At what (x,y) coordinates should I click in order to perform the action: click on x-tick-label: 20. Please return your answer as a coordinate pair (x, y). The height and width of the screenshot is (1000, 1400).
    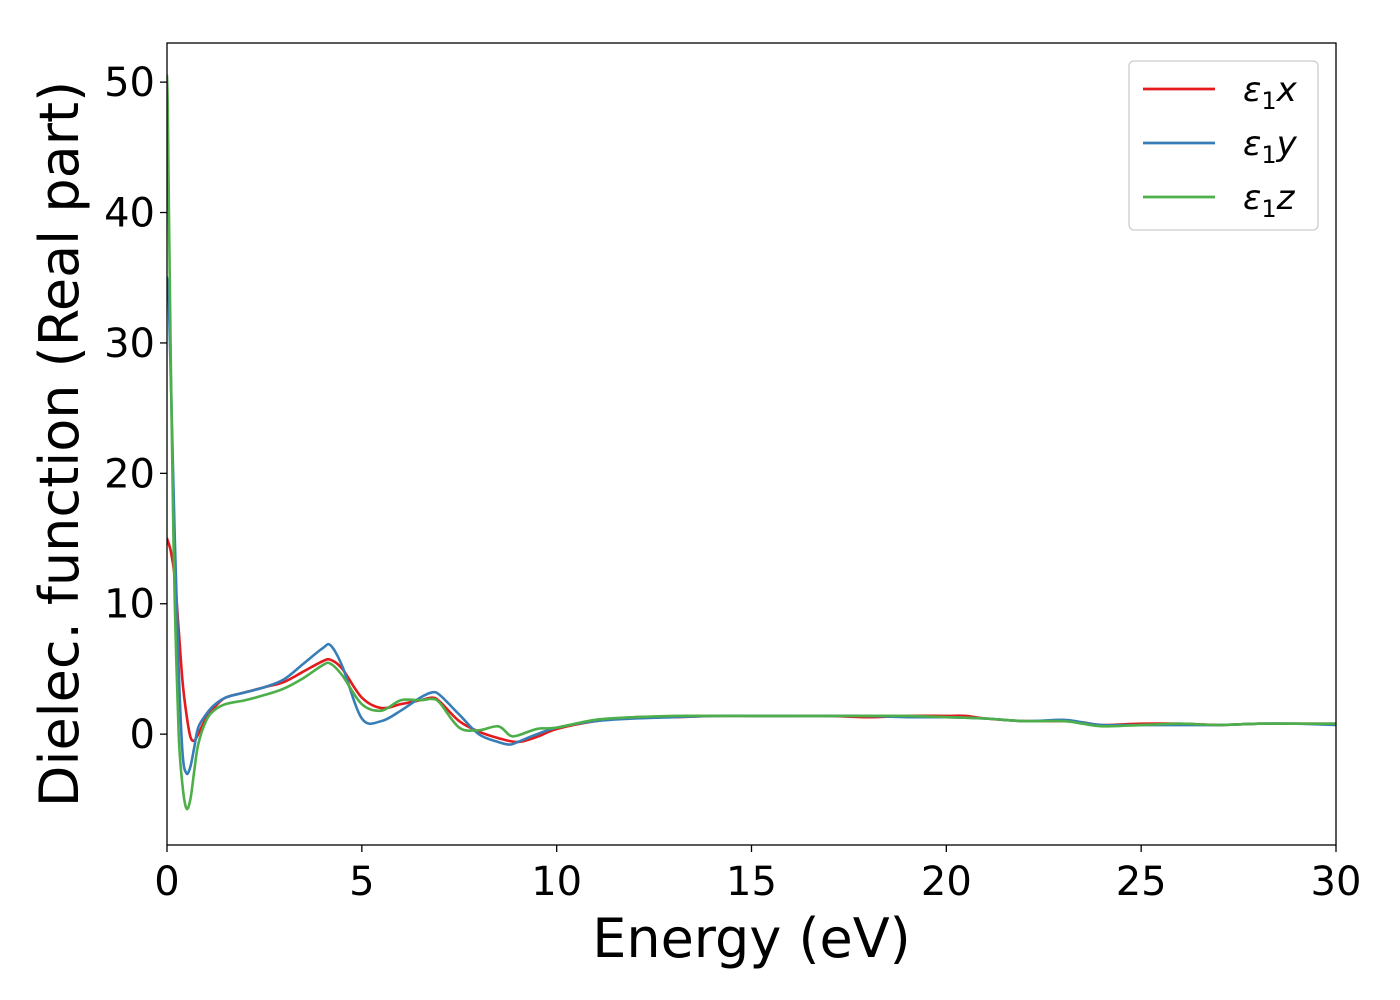
    Looking at the image, I should click on (946, 882).